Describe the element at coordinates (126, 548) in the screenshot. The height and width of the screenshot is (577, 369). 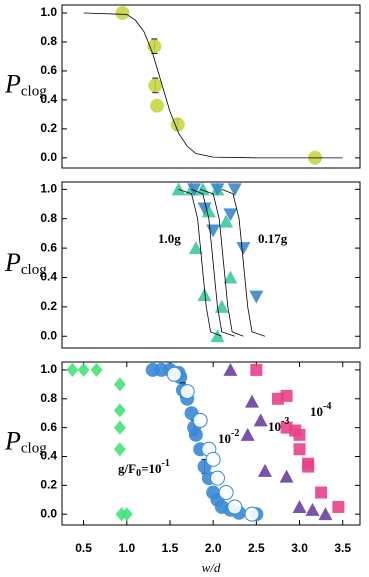
I see `x-tick-label: 1.0` at that location.